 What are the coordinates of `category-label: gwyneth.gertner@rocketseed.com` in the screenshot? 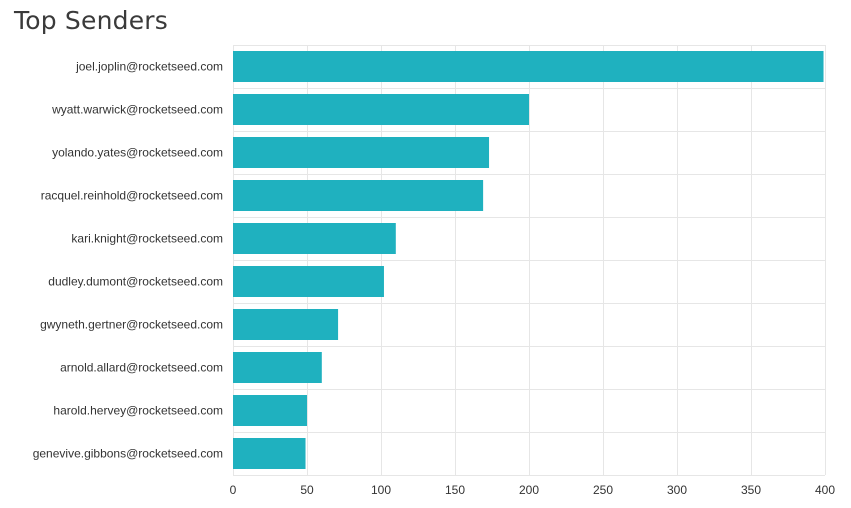 It's located at (131, 325).